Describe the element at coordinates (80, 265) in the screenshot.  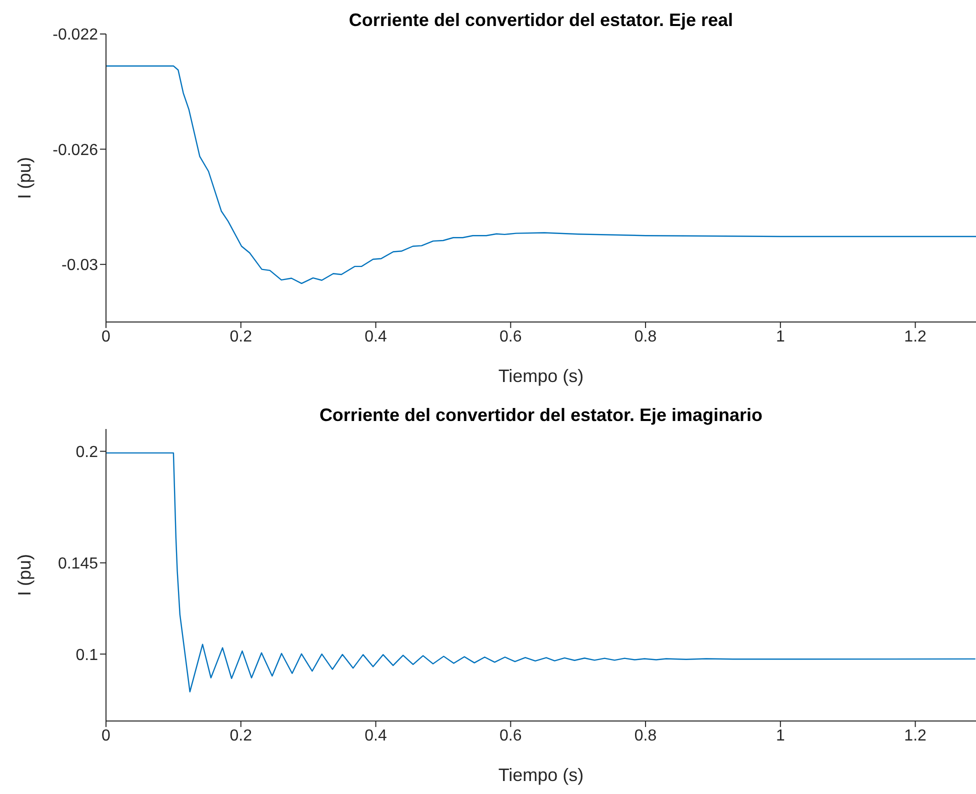
I see `y-tick-label: -0.03` at that location.